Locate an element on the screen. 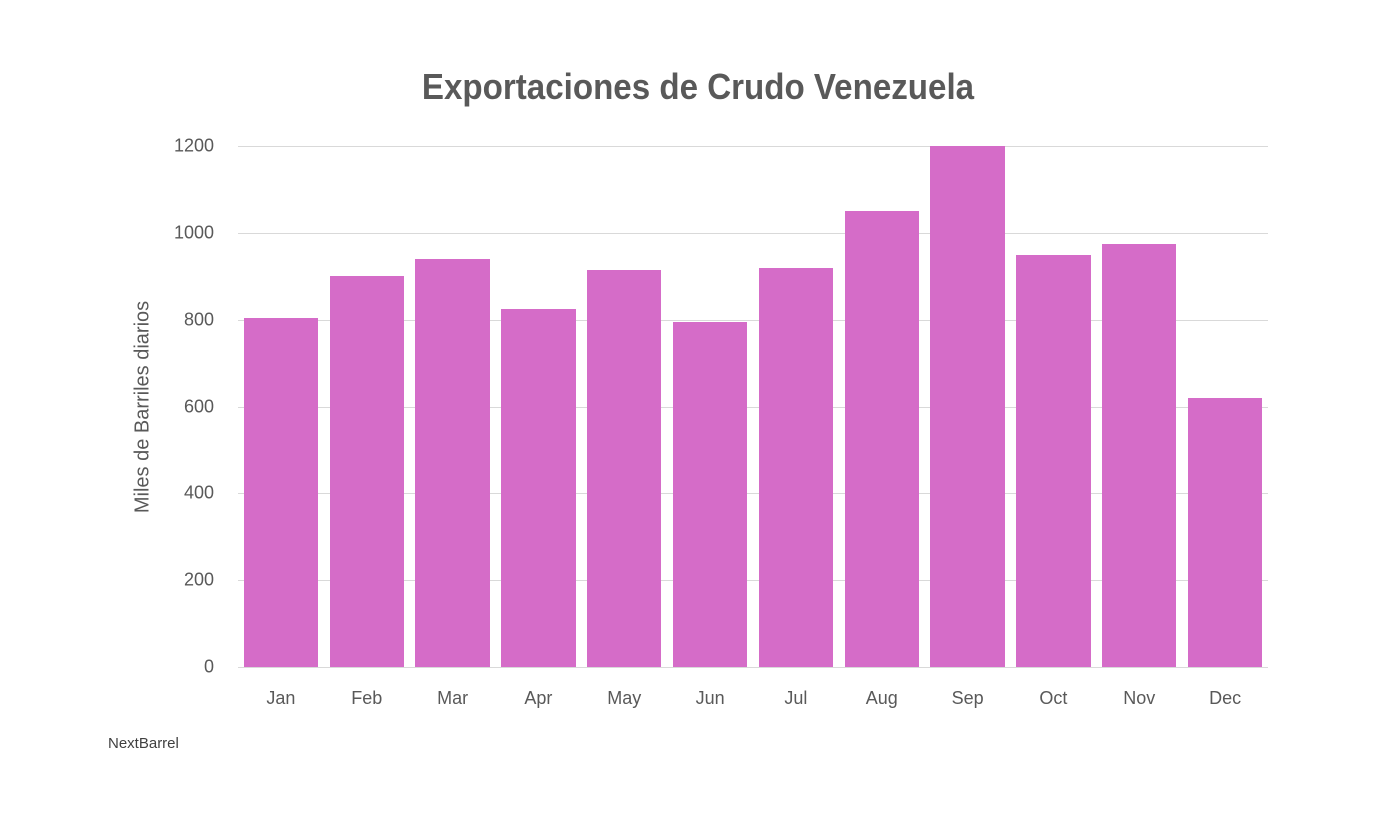 Image resolution: width=1383 pixels, height=829 pixels. x-tick-label: Nov is located at coordinates (1139, 698).